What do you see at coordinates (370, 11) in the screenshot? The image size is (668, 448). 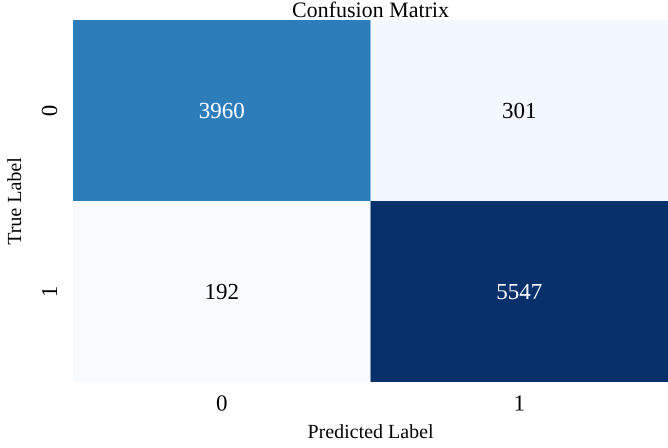 I see `chart-title: Confusion Matrix` at bounding box center [370, 11].